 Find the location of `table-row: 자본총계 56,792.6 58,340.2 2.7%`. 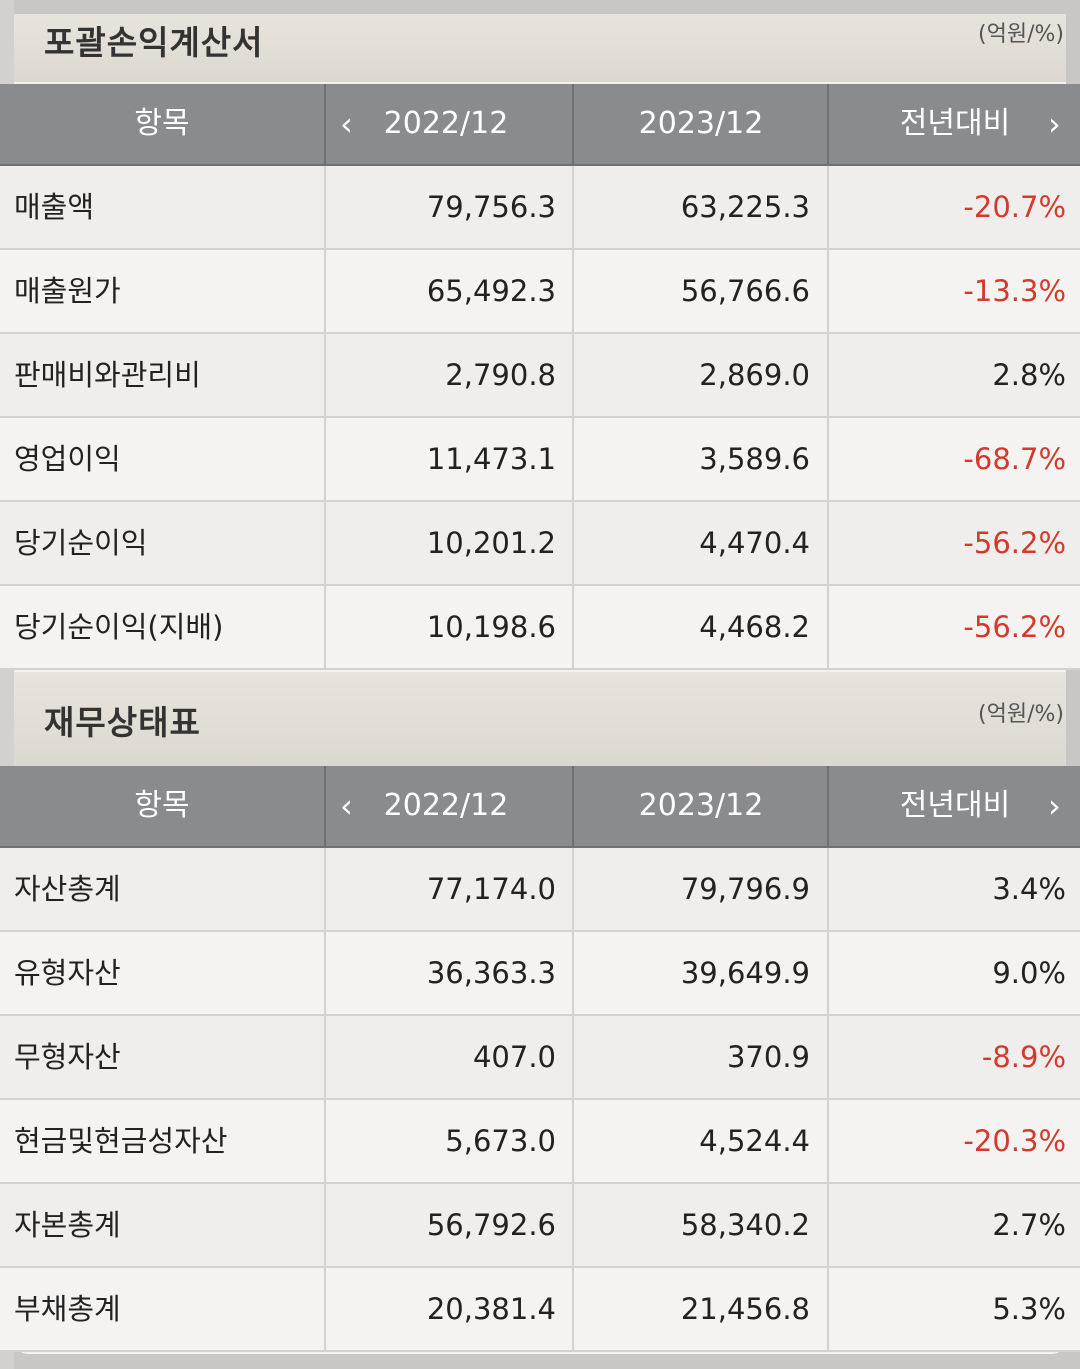

table-row: 자본총계 56,792.6 58,340.2 2.7% is located at coordinates (540, 1226).